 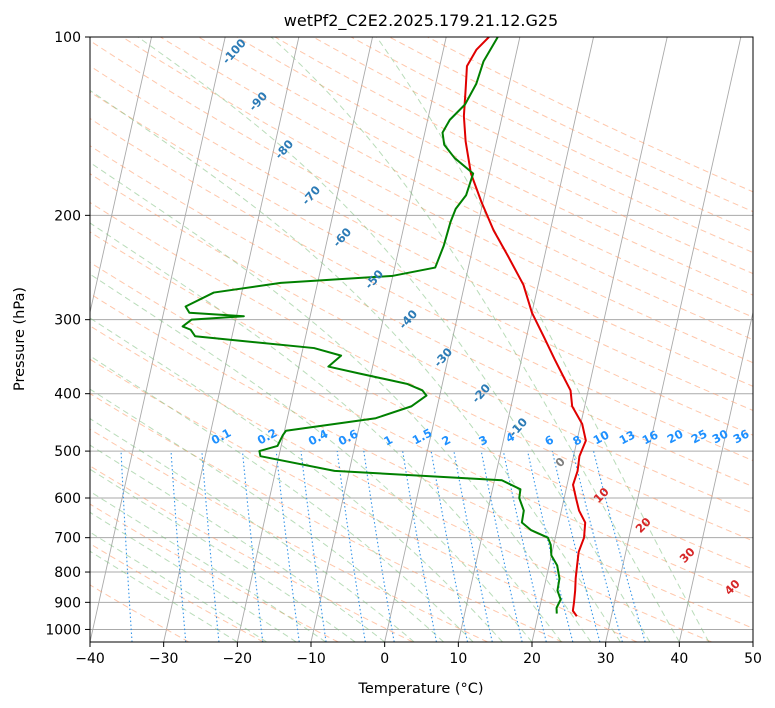 What do you see at coordinates (524, 327) in the screenshot?
I see `temperature-line` at bounding box center [524, 327].